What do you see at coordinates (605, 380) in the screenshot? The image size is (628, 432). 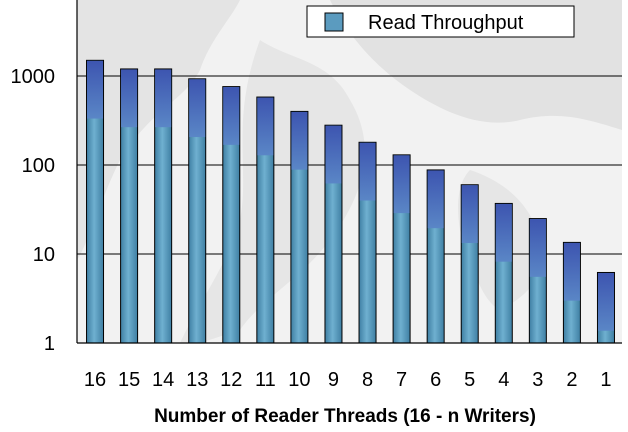 I see `x-tick-label: 1` at bounding box center [605, 380].